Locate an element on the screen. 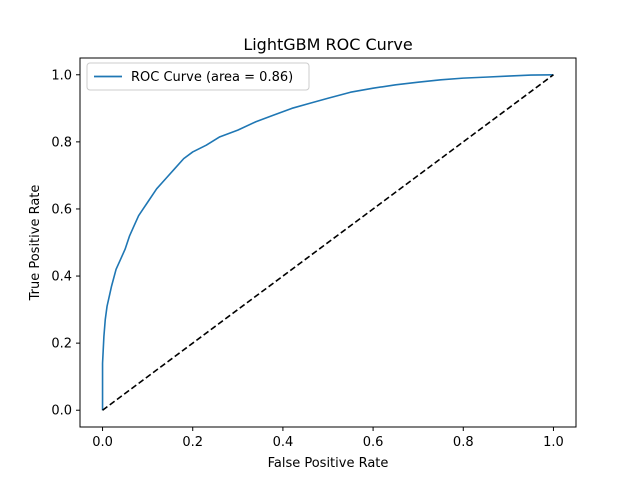 The width and height of the screenshot is (640, 480). legend-entry-roc-curve: ROC Curve (area = 0.86) is located at coordinates (212, 77).